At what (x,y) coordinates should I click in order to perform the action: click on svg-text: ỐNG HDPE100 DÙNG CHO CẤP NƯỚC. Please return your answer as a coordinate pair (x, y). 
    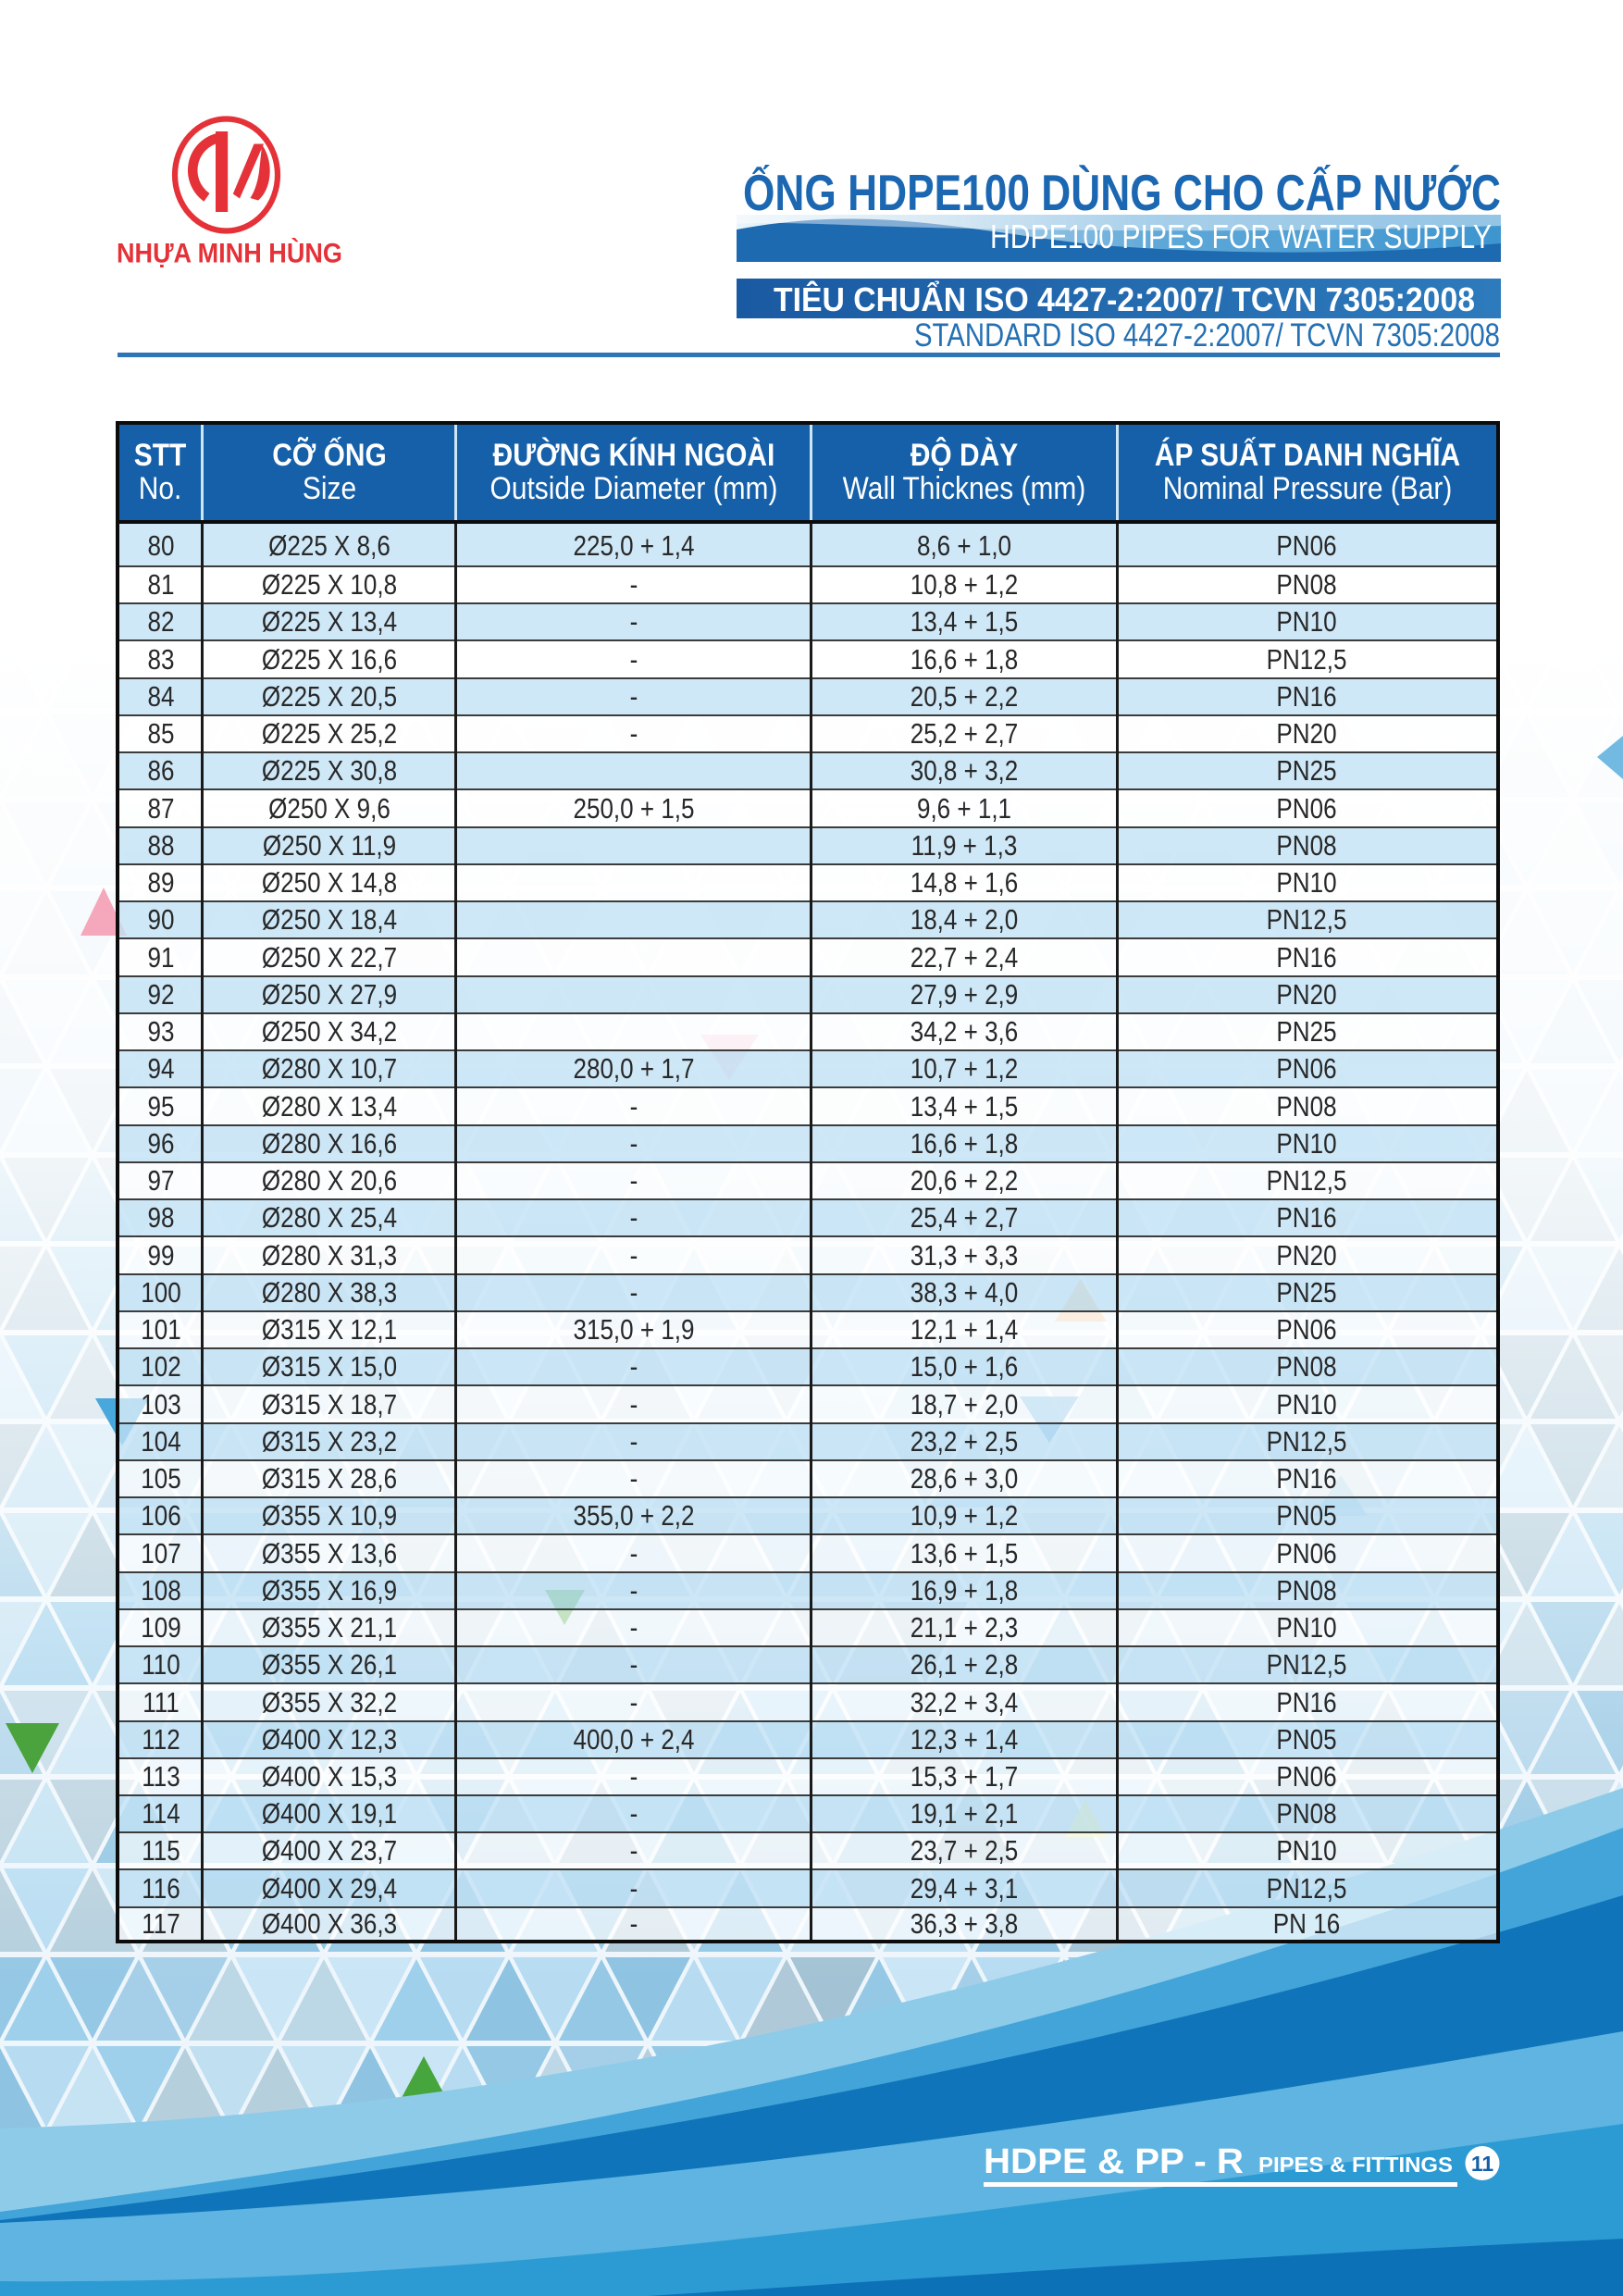
    Looking at the image, I should click on (1122, 193).